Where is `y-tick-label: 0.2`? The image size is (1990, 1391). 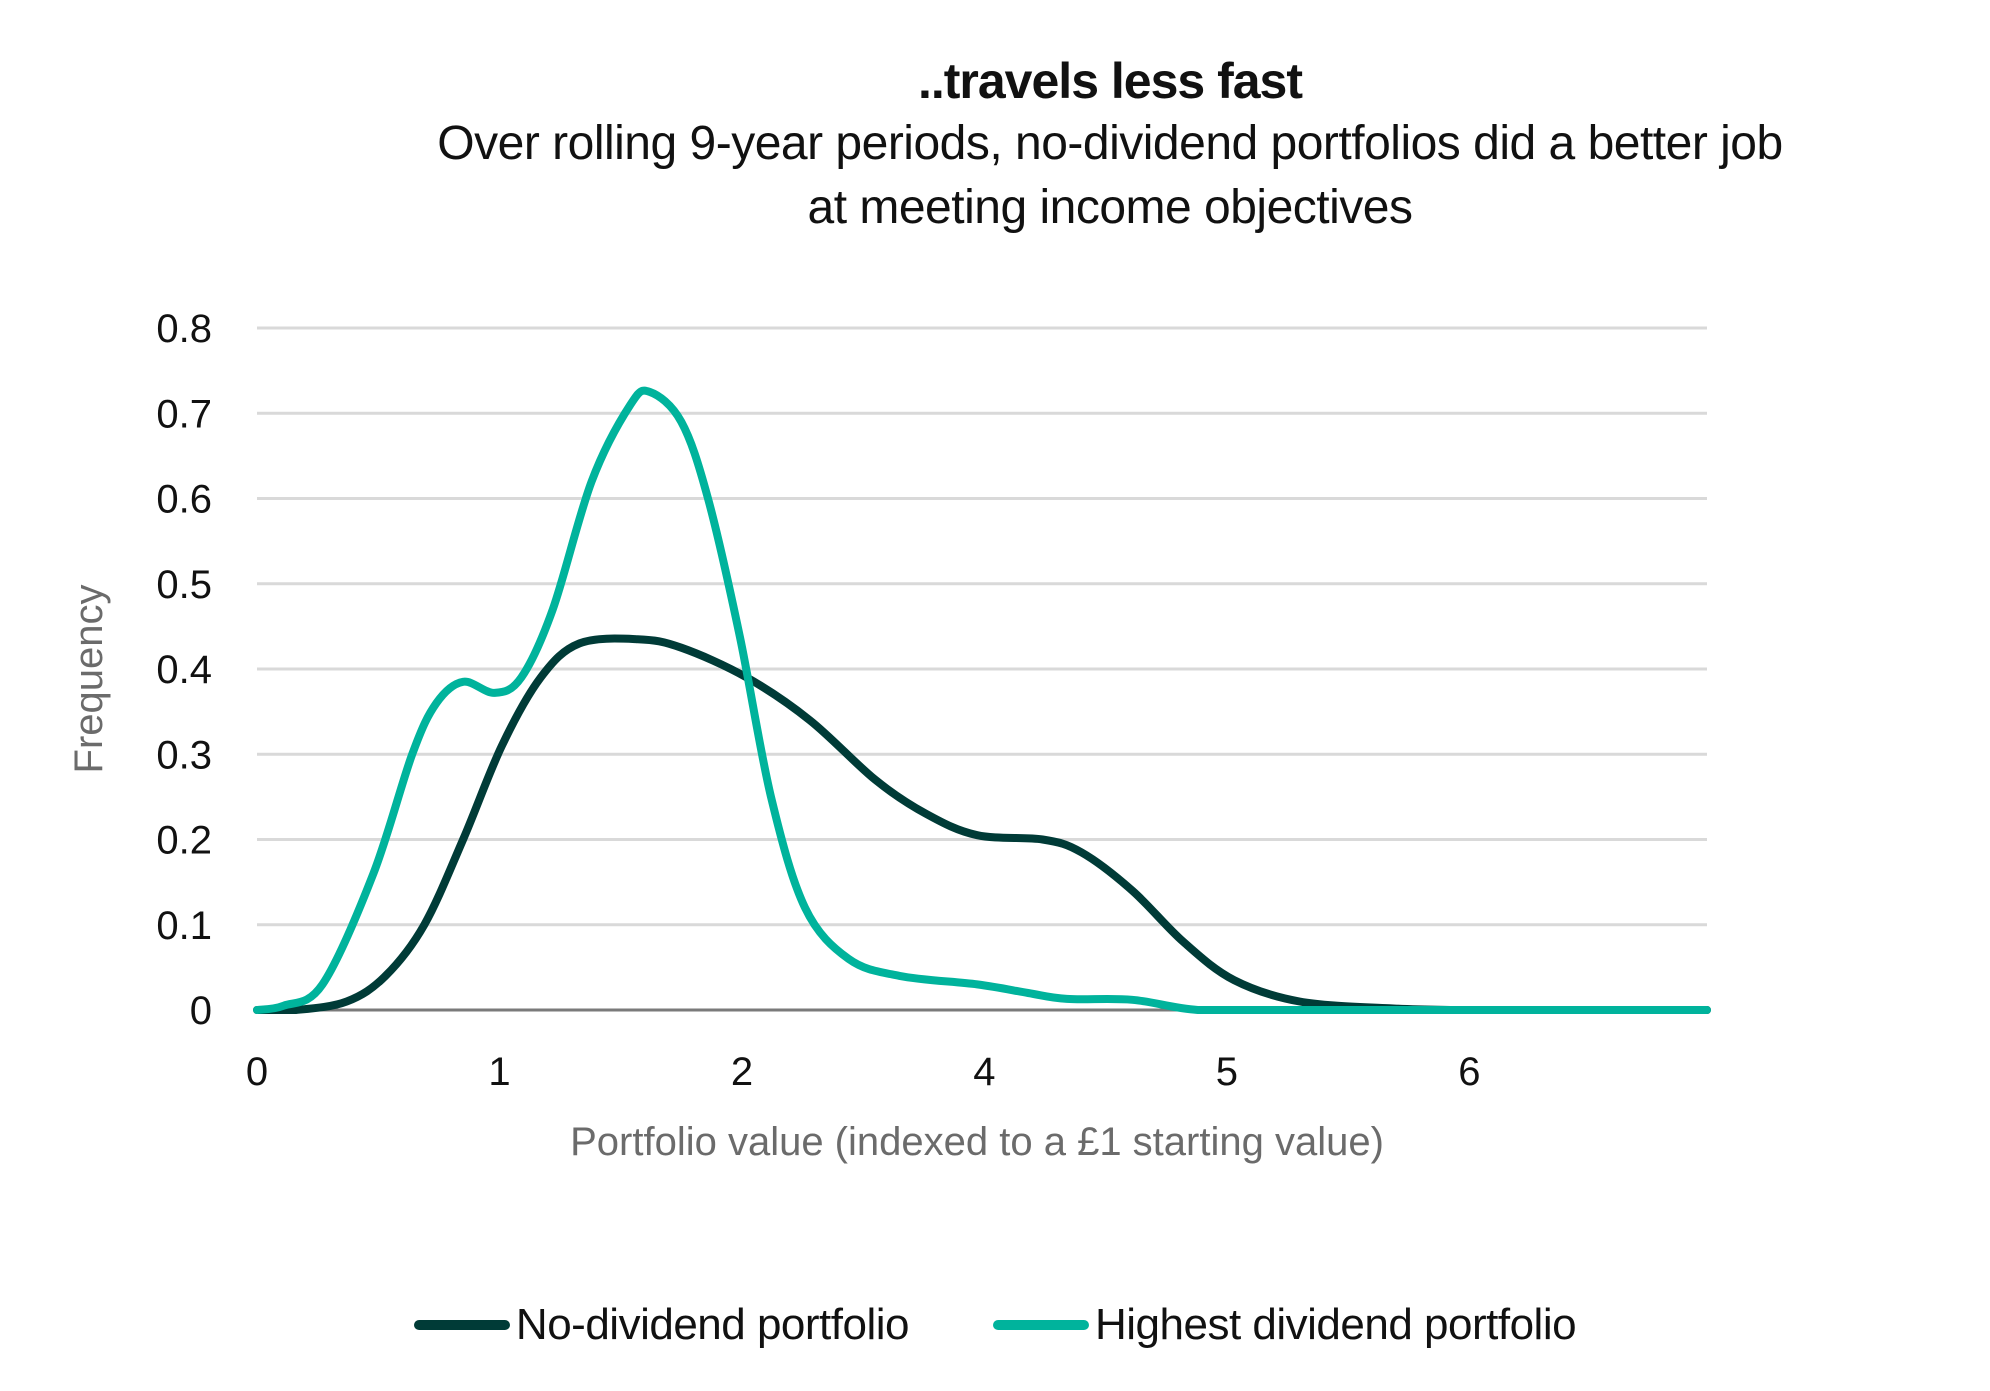
y-tick-label: 0.2 is located at coordinates (184, 841).